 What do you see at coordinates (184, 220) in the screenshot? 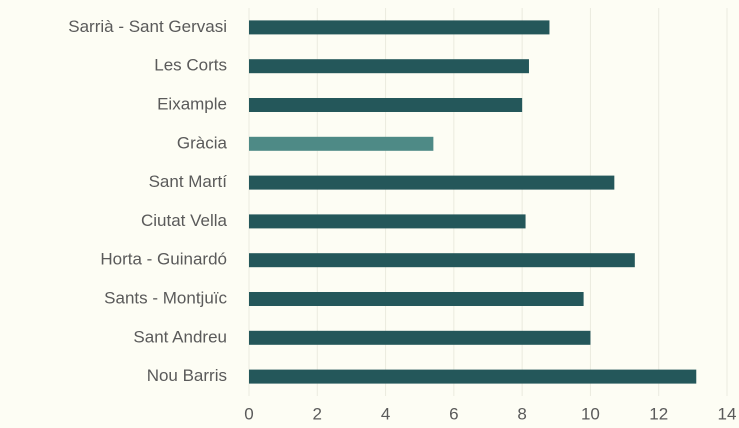
I see `y-tick-label: Ciutat Vella` at bounding box center [184, 220].